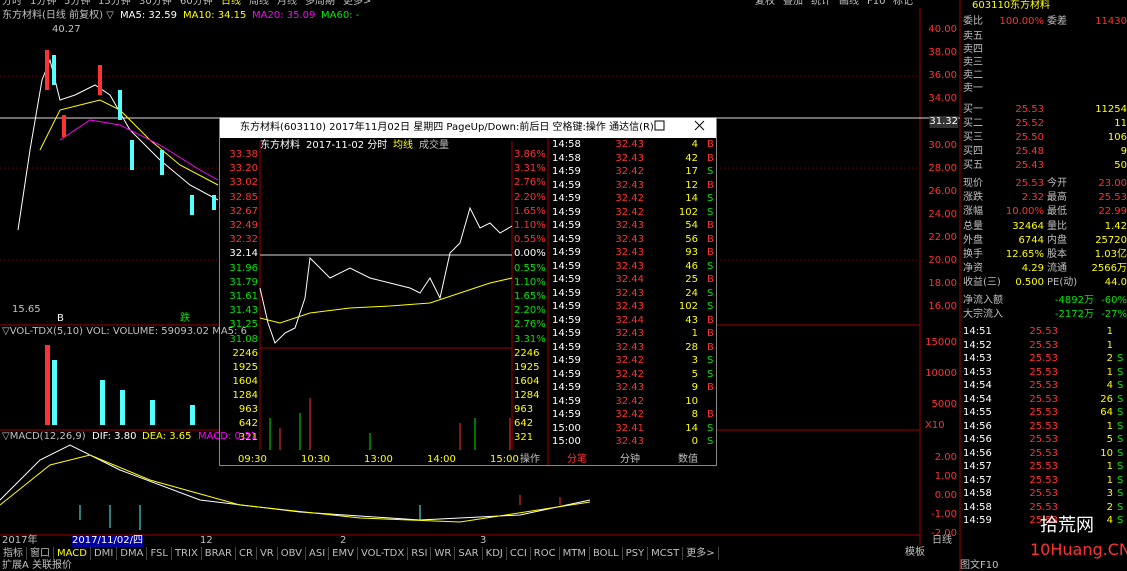 The height and width of the screenshot is (571, 1127). What do you see at coordinates (72, 553) in the screenshot?
I see `indicator-tab: MACD` at bounding box center [72, 553].